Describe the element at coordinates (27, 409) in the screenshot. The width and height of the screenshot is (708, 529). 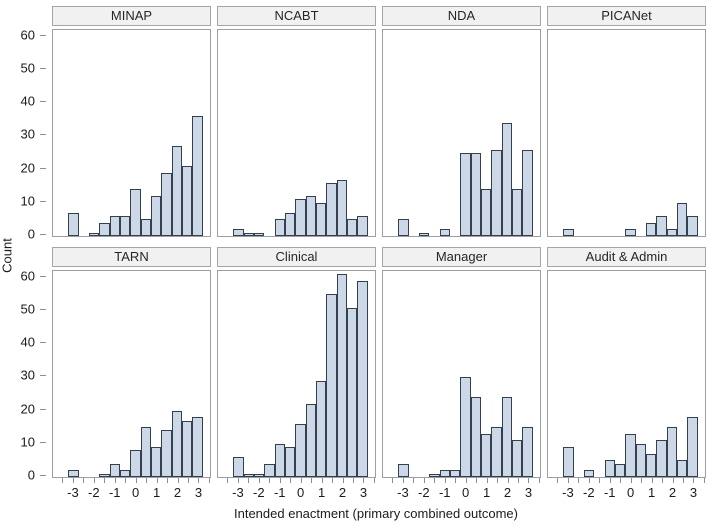
I see `y-tick-label: 20` at that location.